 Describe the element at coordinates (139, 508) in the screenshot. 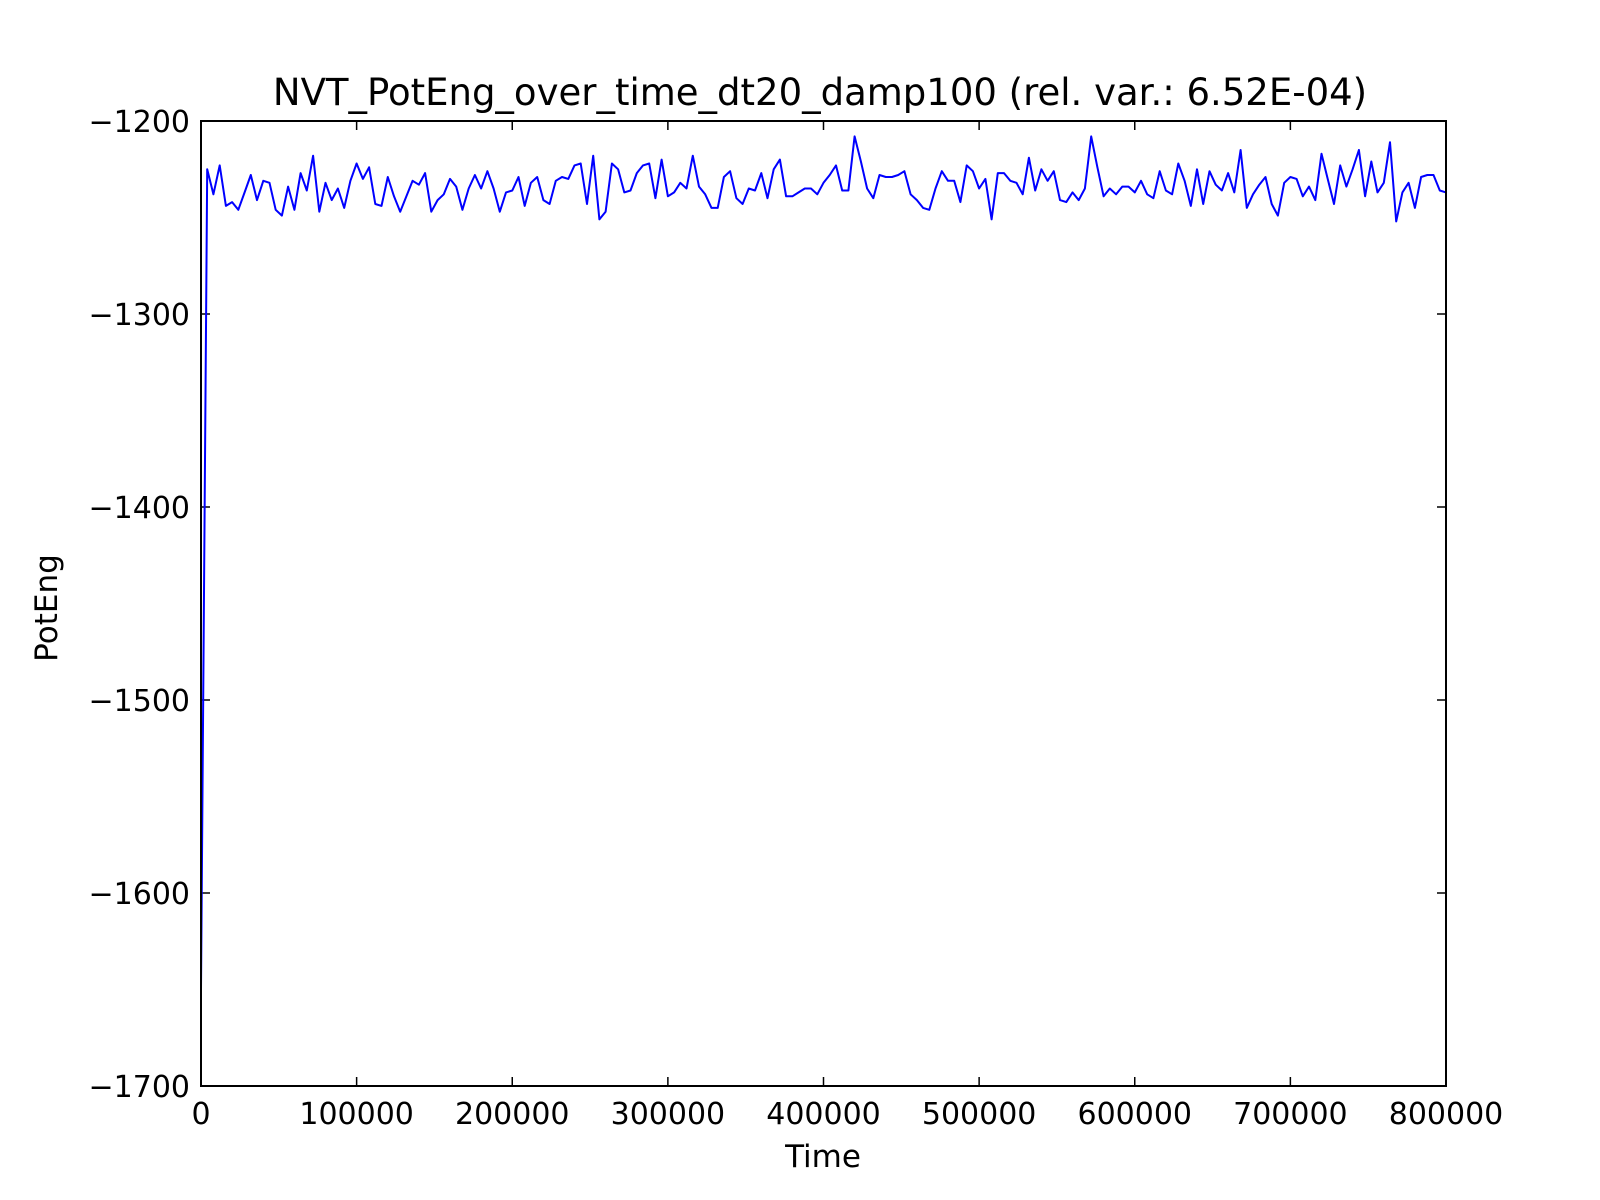

I see `y-tick-label: −1400` at that location.